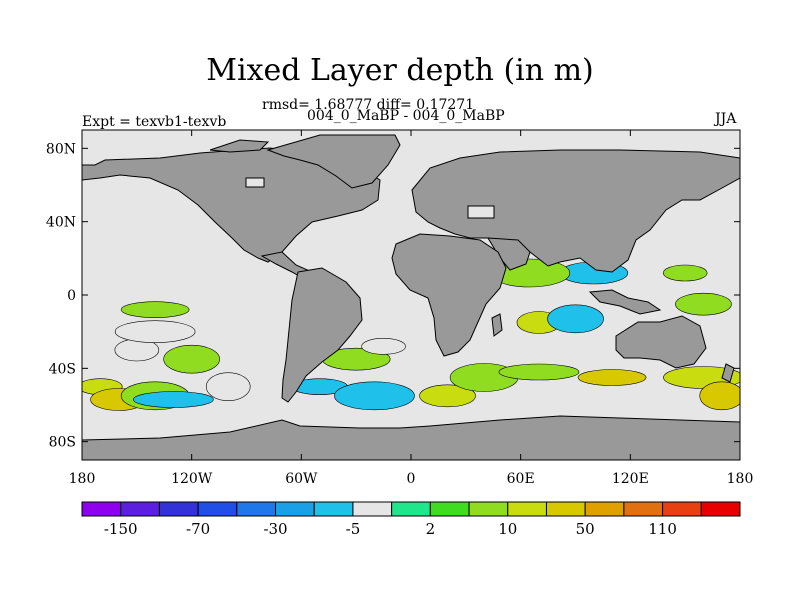 This screenshot has width=800, height=600. Describe the element at coordinates (198, 529) in the screenshot. I see `colorbar-label: -70` at that location.